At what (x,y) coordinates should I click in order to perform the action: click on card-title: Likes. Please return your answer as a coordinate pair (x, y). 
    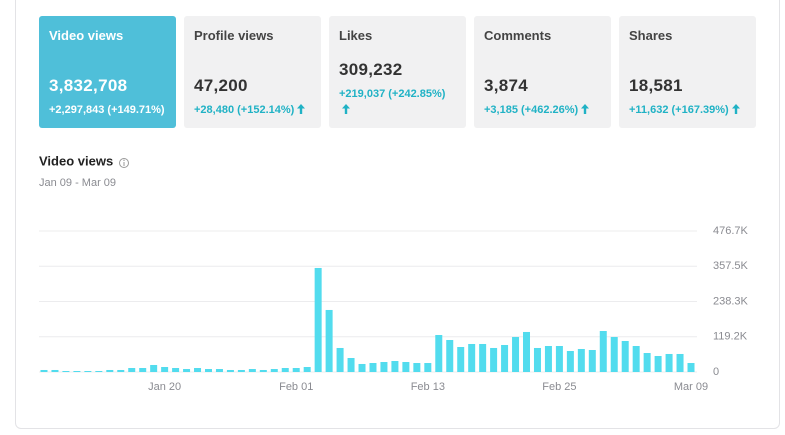
    Looking at the image, I should click on (356, 35).